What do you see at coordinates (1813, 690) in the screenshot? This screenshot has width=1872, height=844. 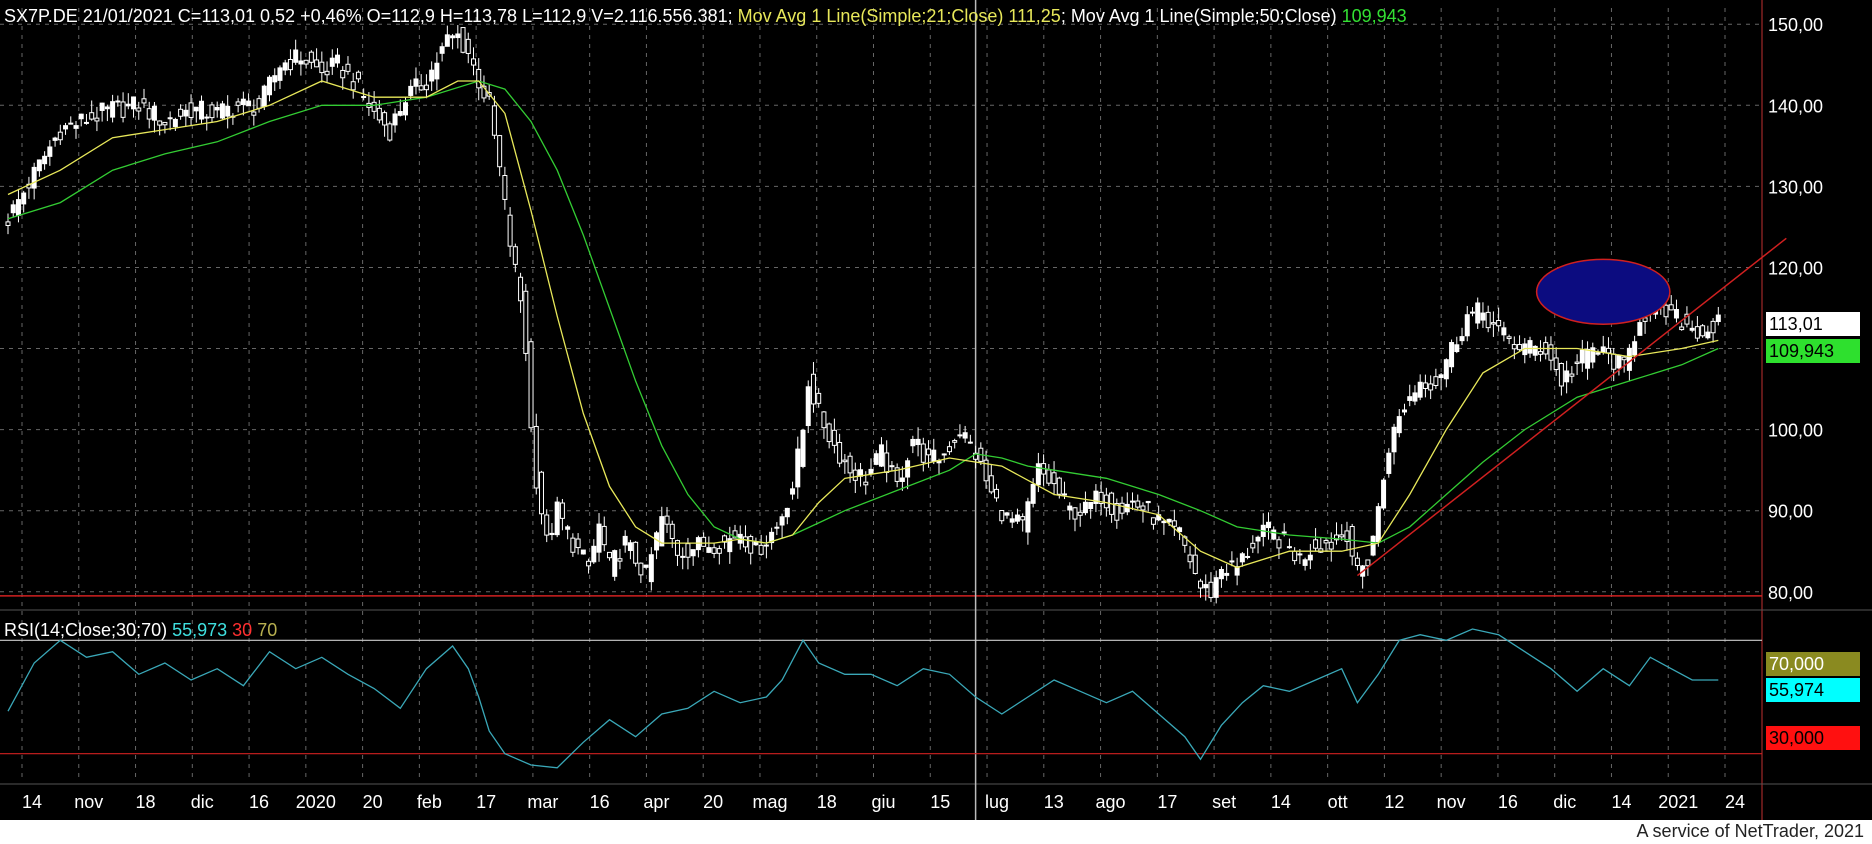 I see `rsi-current-tag: 55,974` at bounding box center [1813, 690].